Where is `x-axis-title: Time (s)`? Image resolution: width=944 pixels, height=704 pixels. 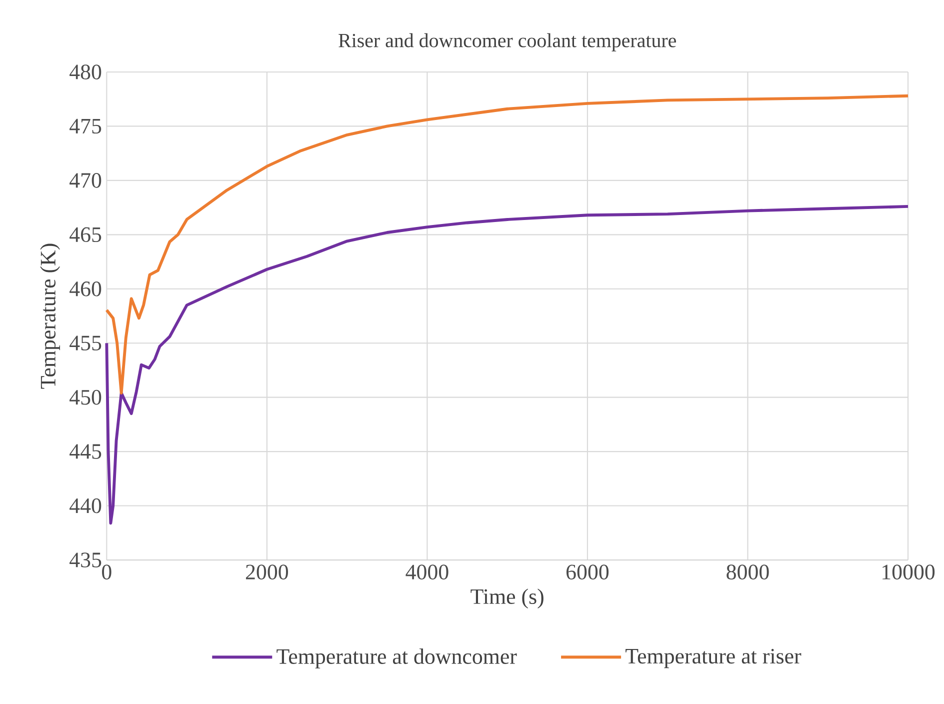
x-axis-title: Time (s) is located at coordinates (507, 598).